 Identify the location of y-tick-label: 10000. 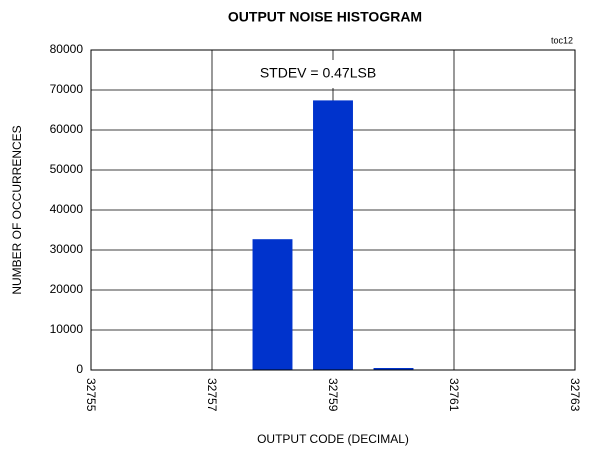
(67, 329).